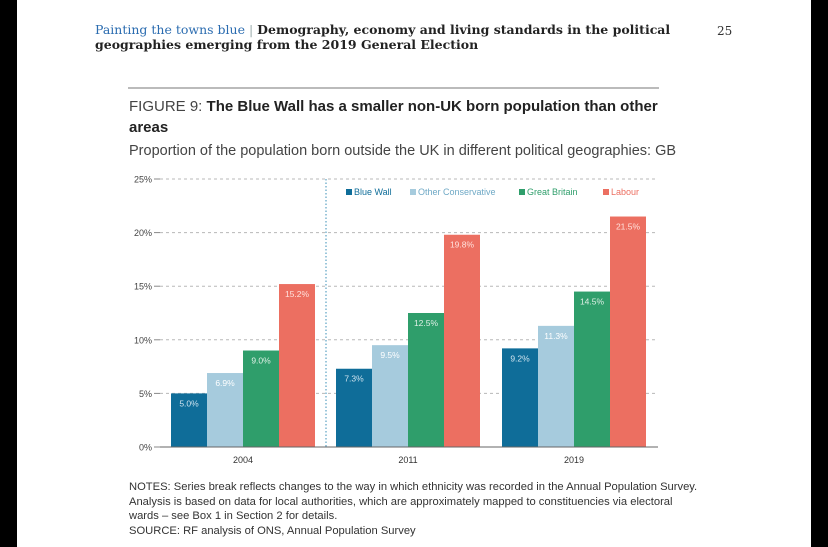 This screenshot has width=828, height=547. What do you see at coordinates (354, 379) in the screenshot?
I see `data-label: 7.3%` at bounding box center [354, 379].